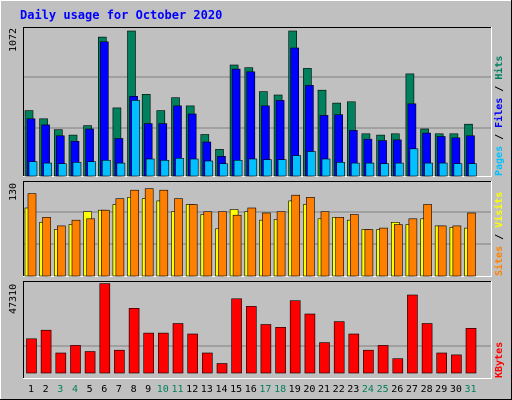 The width and height of the screenshot is (512, 400). What do you see at coordinates (427, 389) in the screenshot?
I see `x-tick-label: 28` at bounding box center [427, 389].